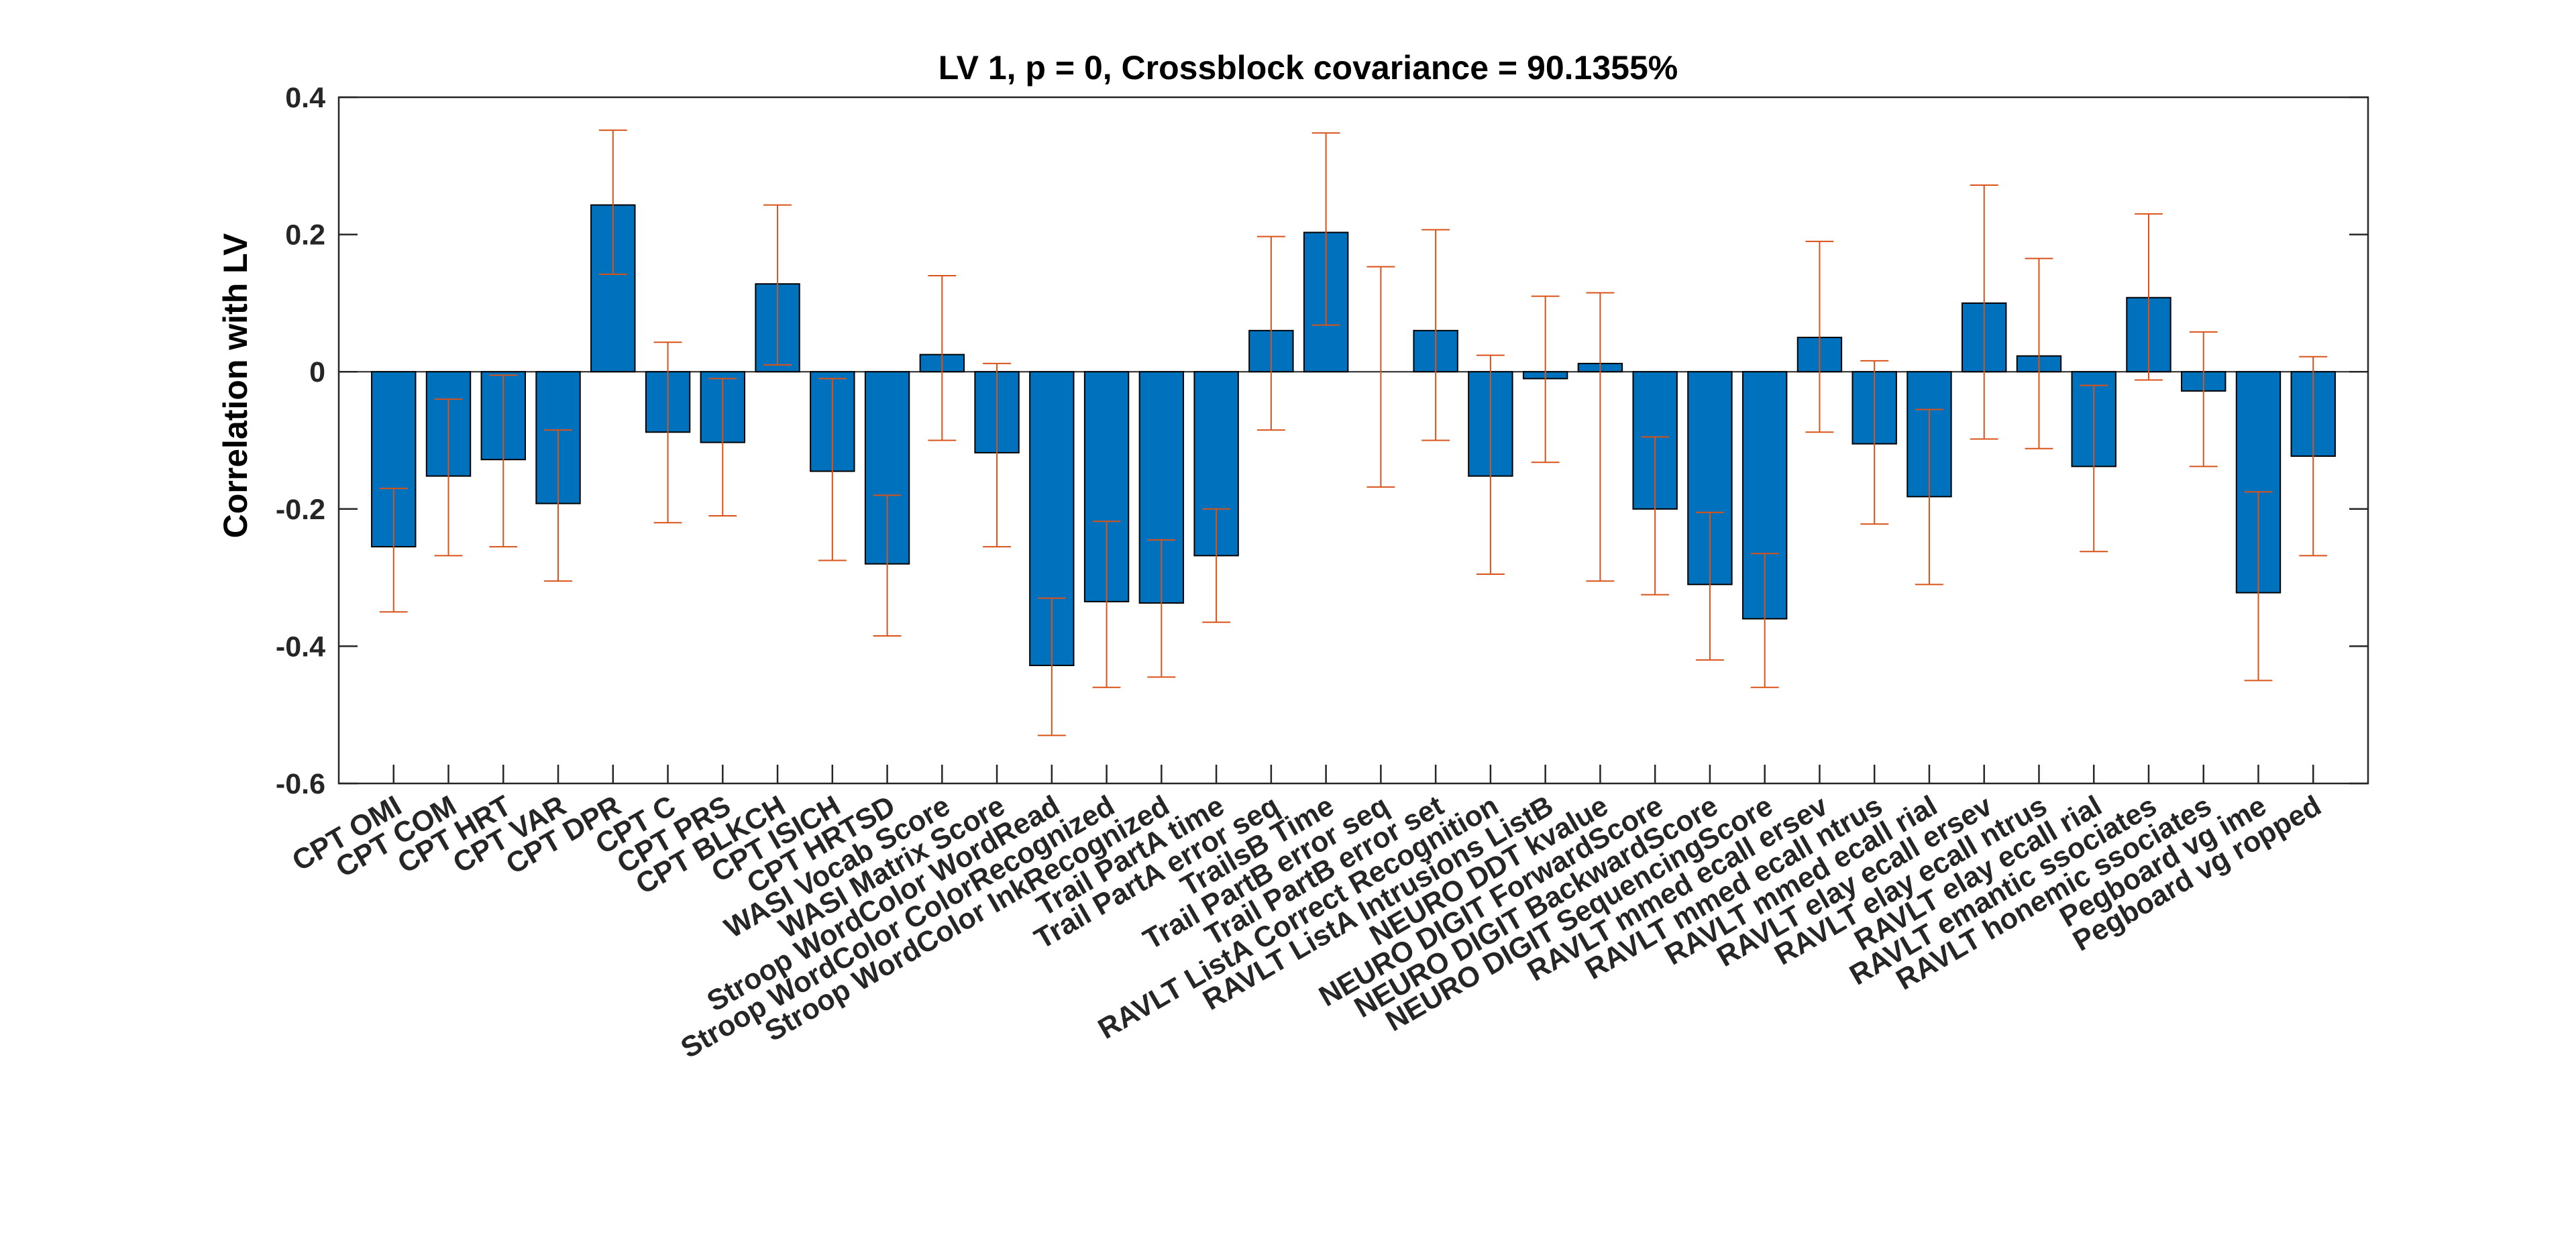  What do you see at coordinates (235, 385) in the screenshot?
I see `y-axis-label: Correlation with LV` at bounding box center [235, 385].